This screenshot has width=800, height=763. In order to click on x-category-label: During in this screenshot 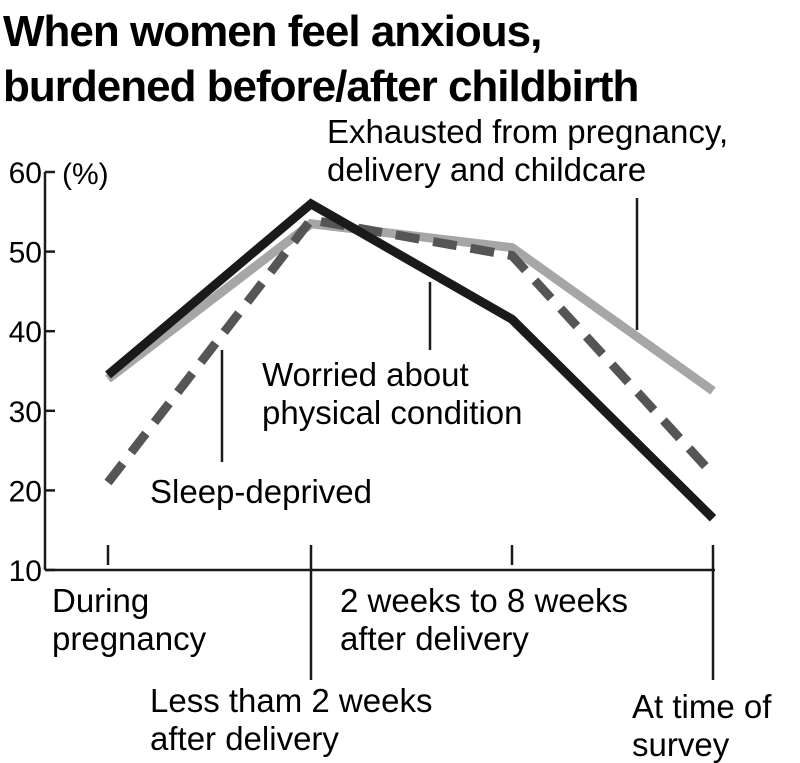, I will do `click(100, 600)`.